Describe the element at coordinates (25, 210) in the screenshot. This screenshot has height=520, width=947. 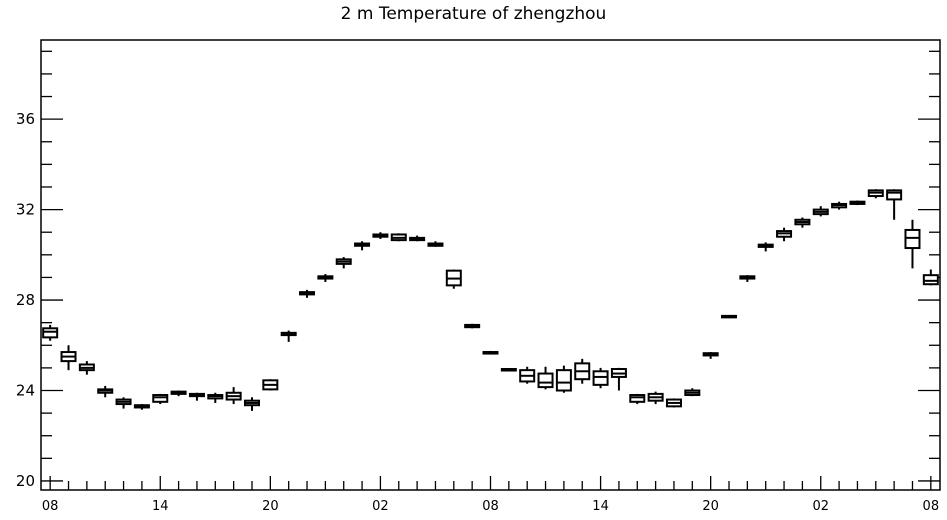
I see `y-tick-label: 32` at that location.